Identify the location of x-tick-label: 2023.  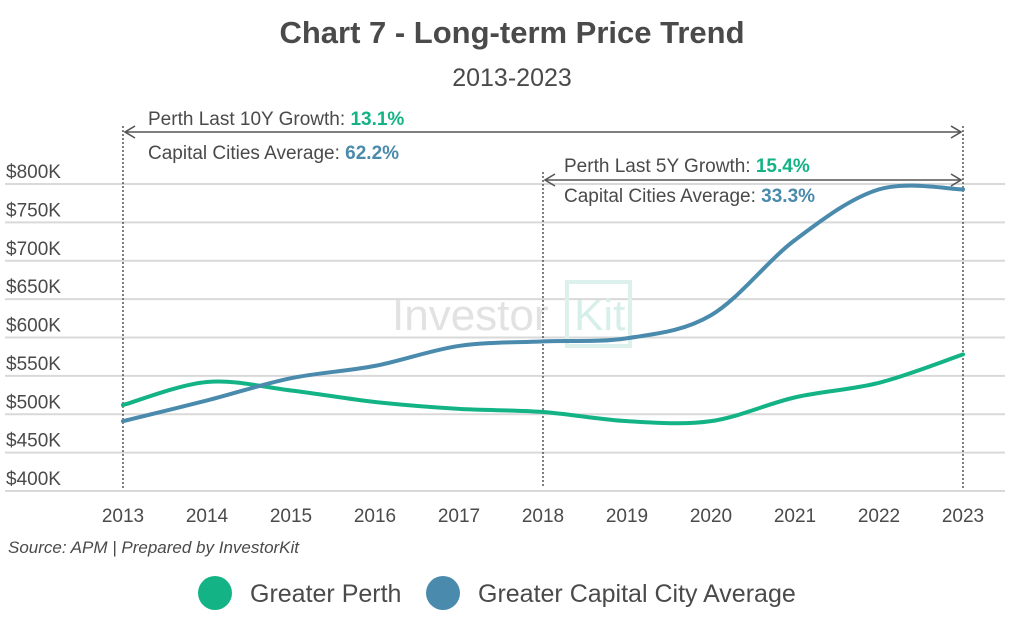
(963, 516).